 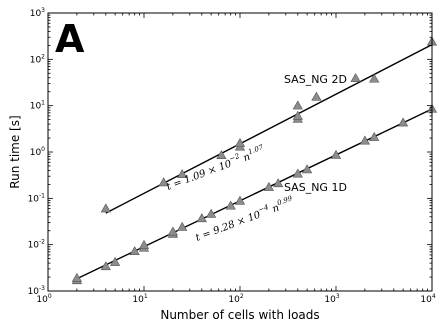 What do you see at coordinates (43, 10) in the screenshot?
I see `y-tick-label-exp: 3` at bounding box center [43, 10].